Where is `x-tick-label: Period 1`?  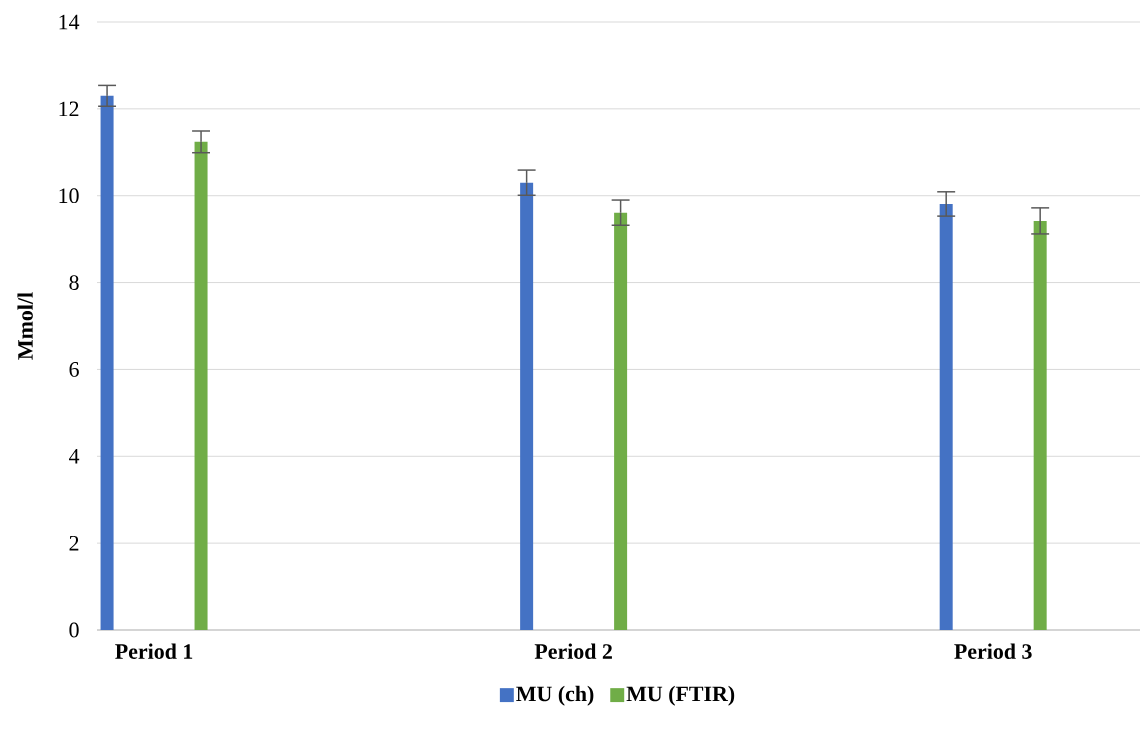 x-tick-label: Period 1 is located at coordinates (154, 651).